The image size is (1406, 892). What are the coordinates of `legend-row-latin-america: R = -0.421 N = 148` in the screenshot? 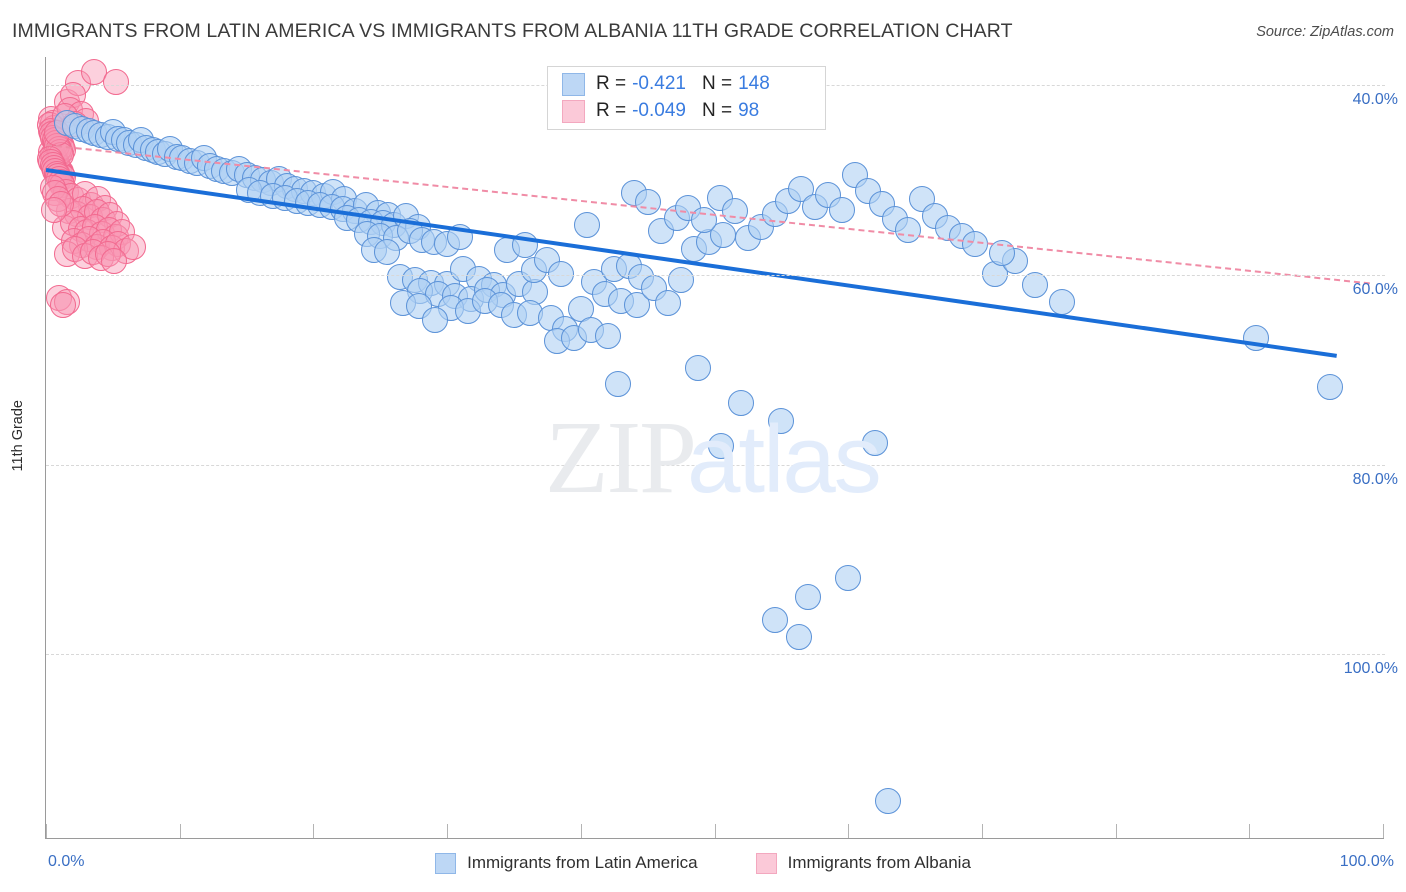 It's located at (666, 84).